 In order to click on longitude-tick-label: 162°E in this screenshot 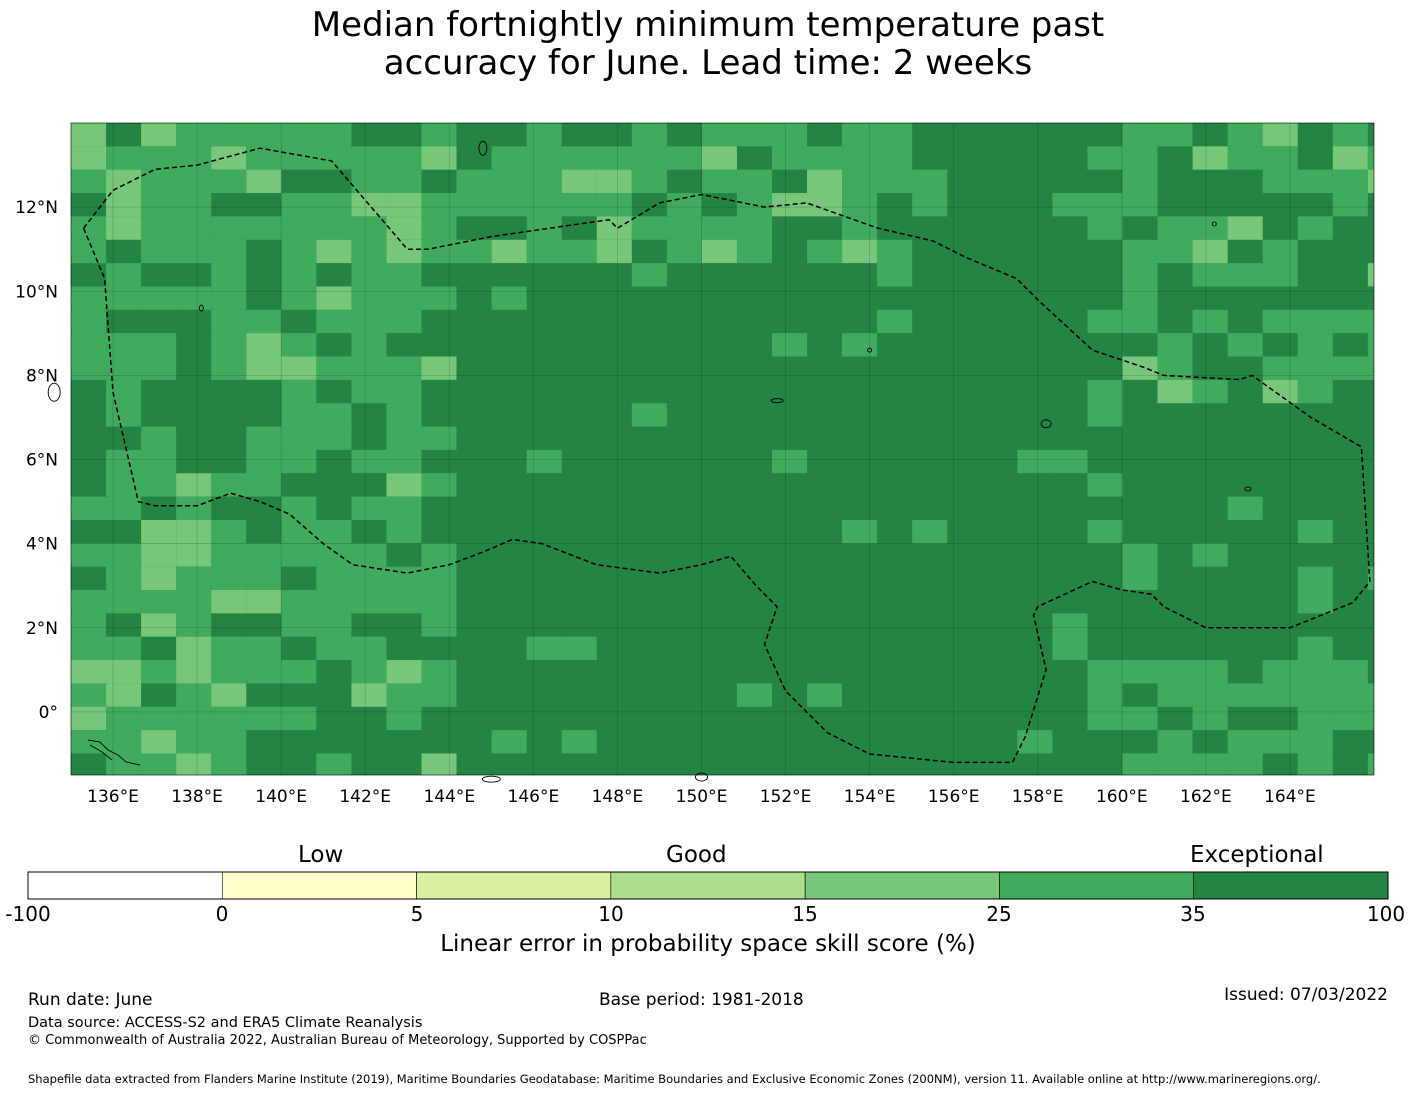, I will do `click(1206, 797)`.